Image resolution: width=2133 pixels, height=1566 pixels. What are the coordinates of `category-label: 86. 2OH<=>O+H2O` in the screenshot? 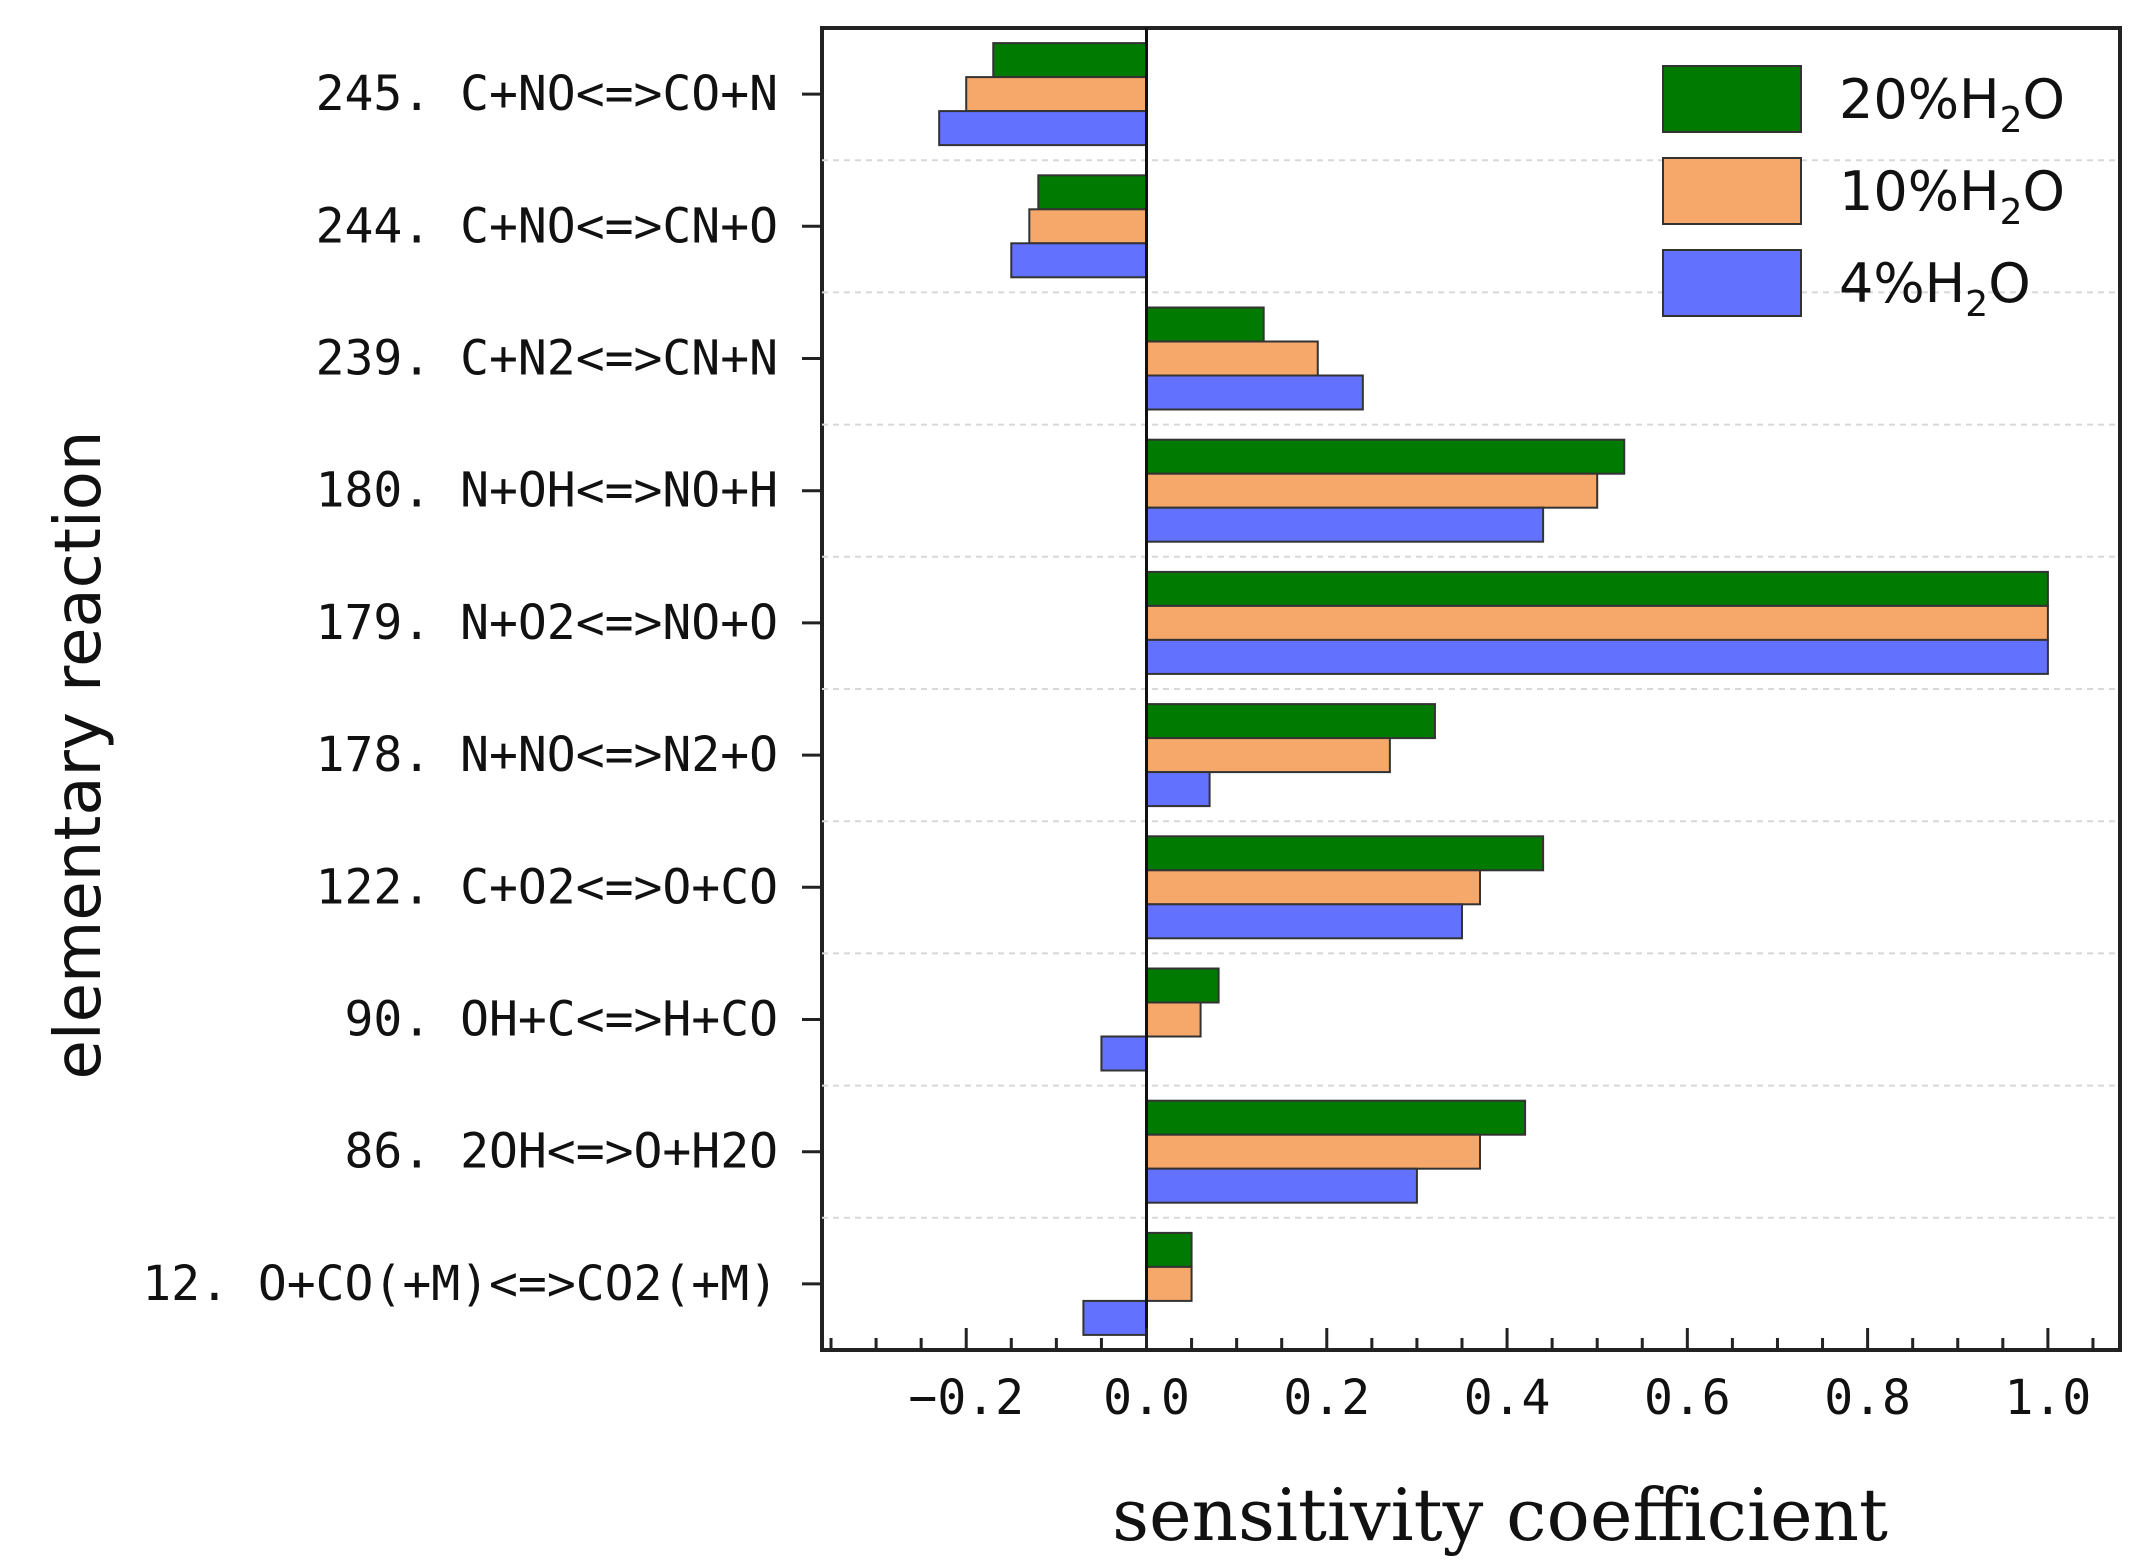 It's located at (561, 1152).